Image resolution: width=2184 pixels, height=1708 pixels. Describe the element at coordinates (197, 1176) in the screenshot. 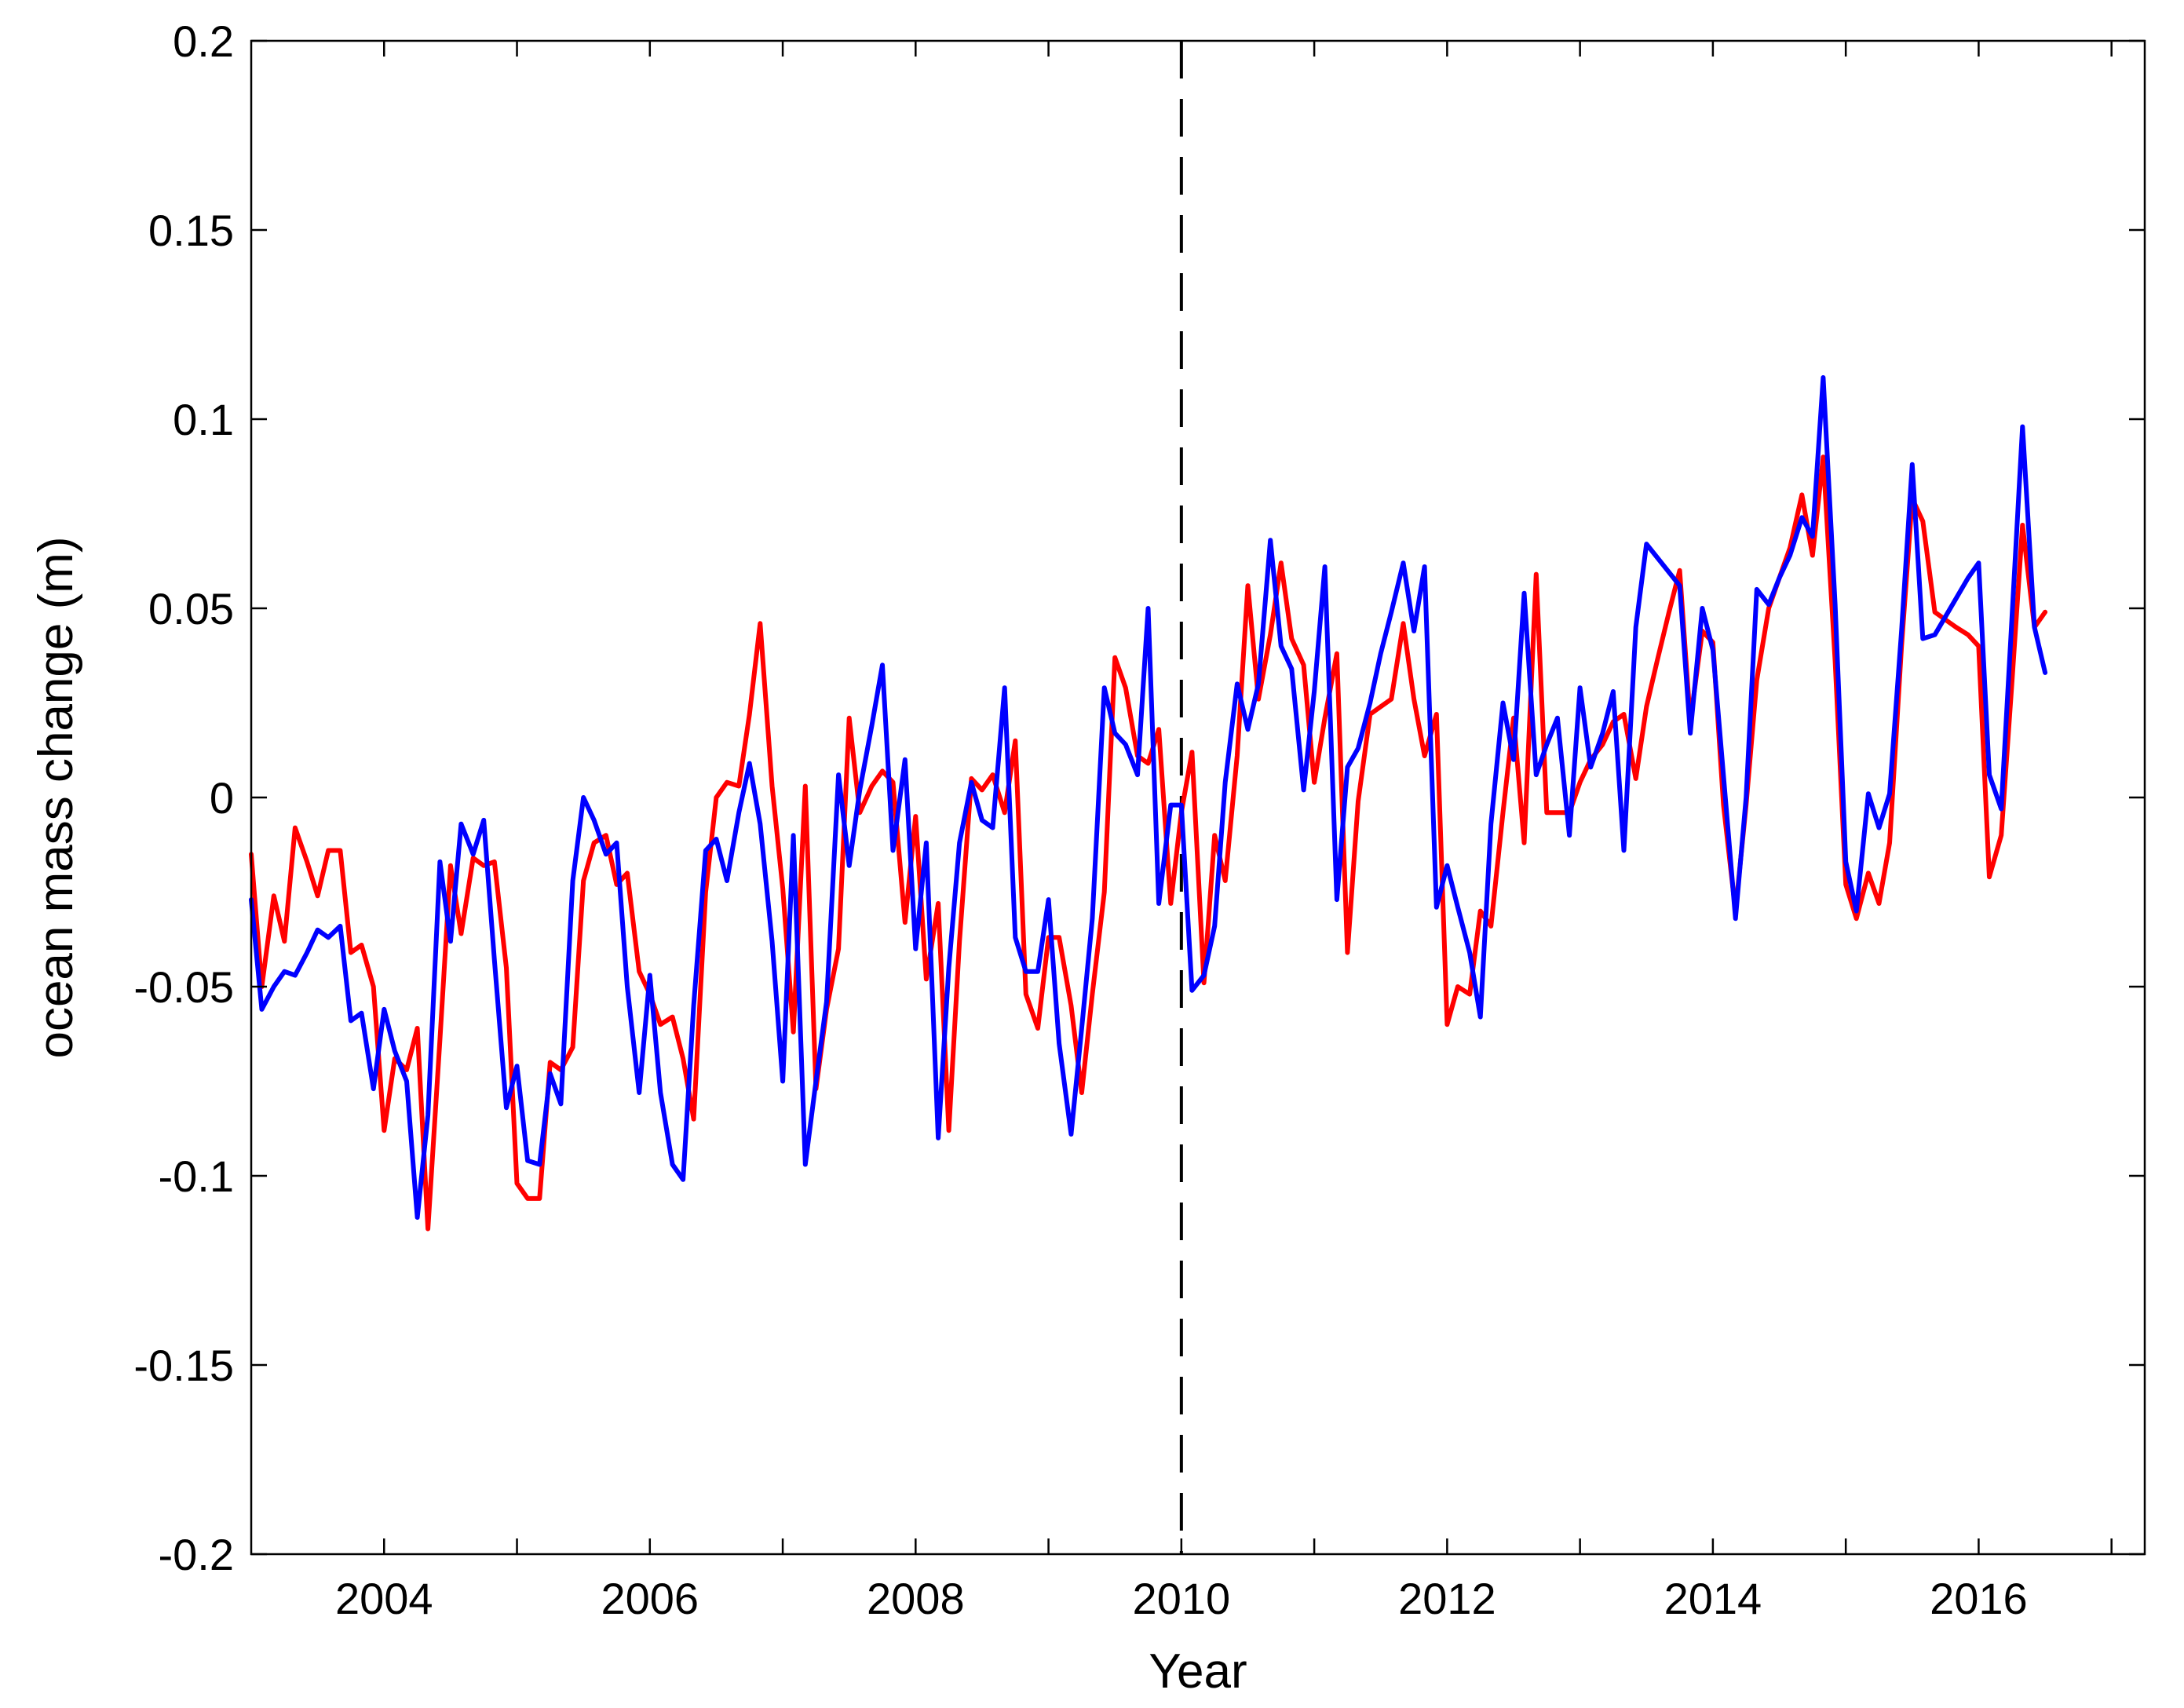

I see `y-tick-label: -0.1` at that location.